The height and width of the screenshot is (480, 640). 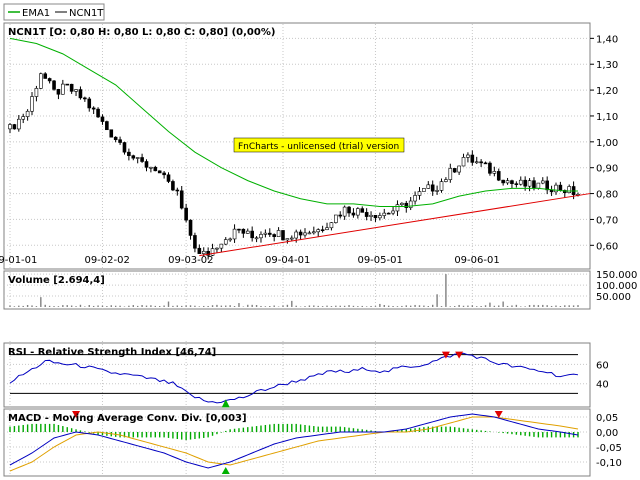 What do you see at coordinates (225, 403) in the screenshot?
I see `rsi-buy-marker` at bounding box center [225, 403].